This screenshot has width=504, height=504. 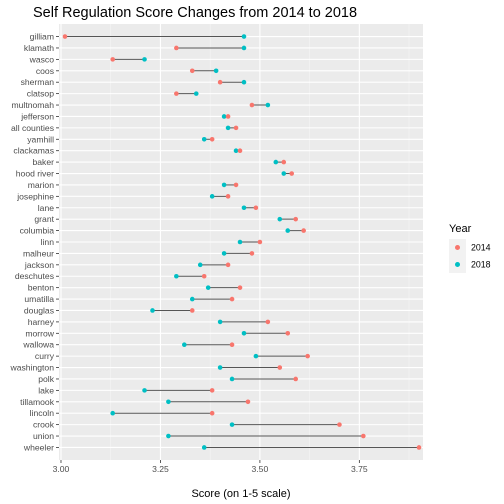 I want to click on y-tick-label: marion, so click(x=41, y=185).